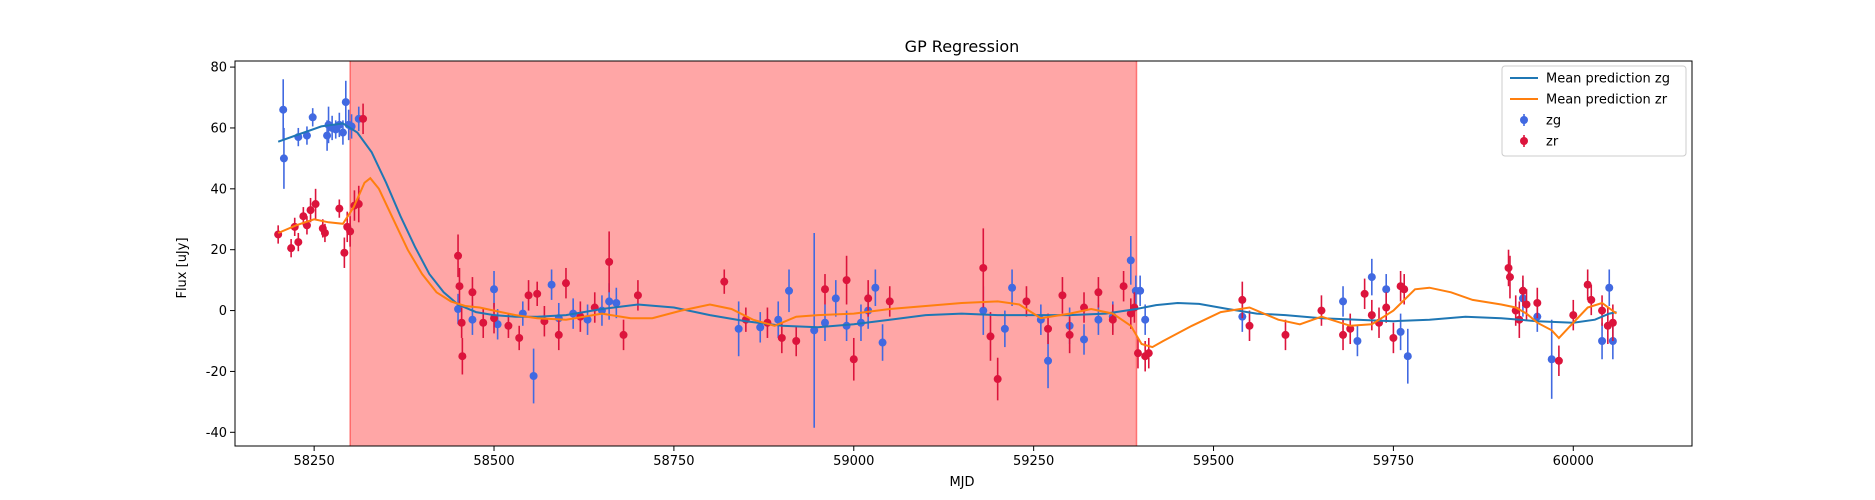 The width and height of the screenshot is (1875, 500). Describe the element at coordinates (223, 311) in the screenshot. I see `y-tick-label-0: 0` at that location.